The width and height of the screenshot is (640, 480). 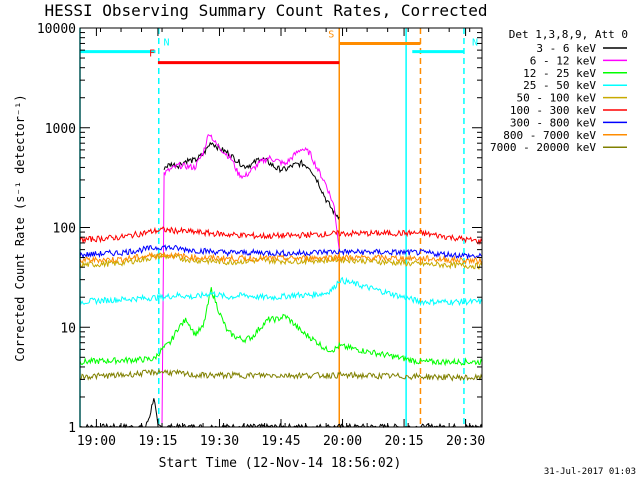 I want to click on x-tick-label-1: 19:15, so click(x=157, y=441).